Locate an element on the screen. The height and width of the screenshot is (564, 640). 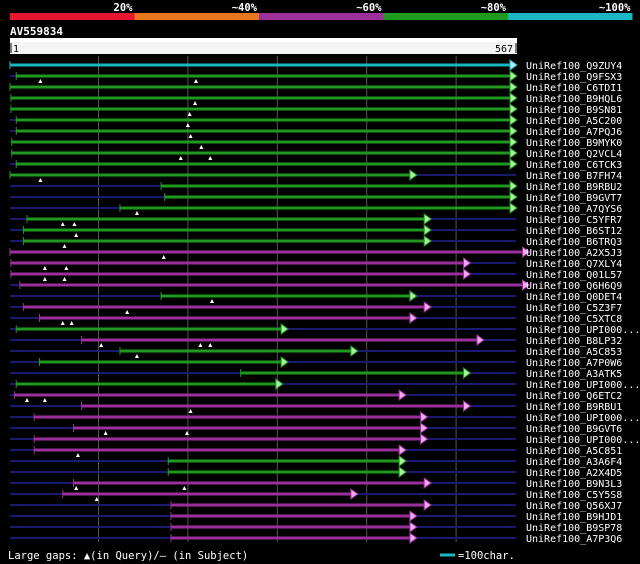
gap-legend-text: Large gaps: ▲(in Query)/– (in Subject) is located at coordinates (128, 556).